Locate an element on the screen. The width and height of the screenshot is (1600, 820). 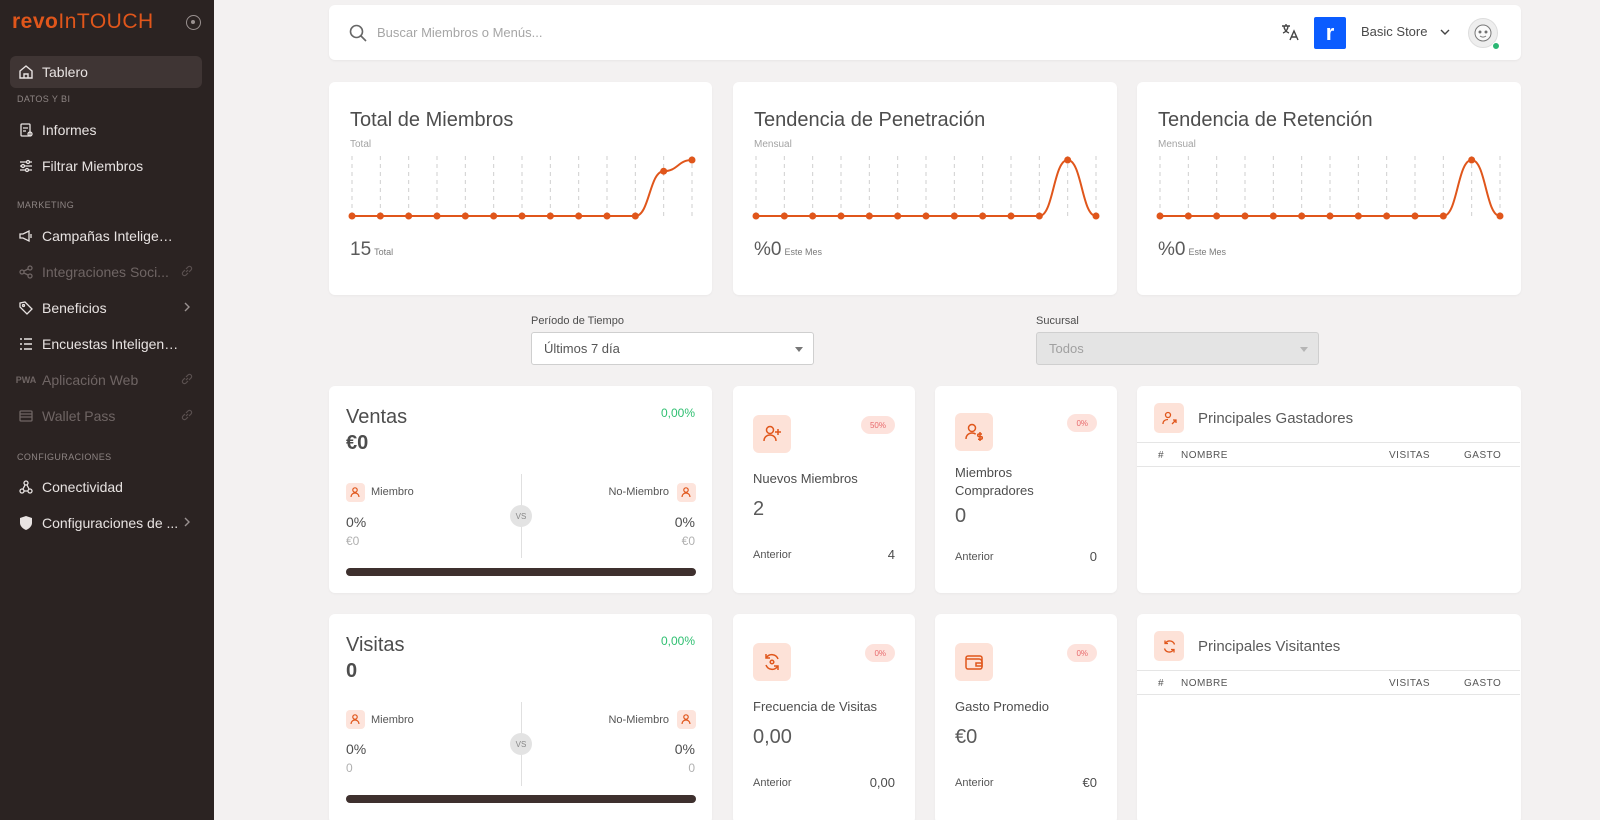
tag-icon is located at coordinates (26, 308).